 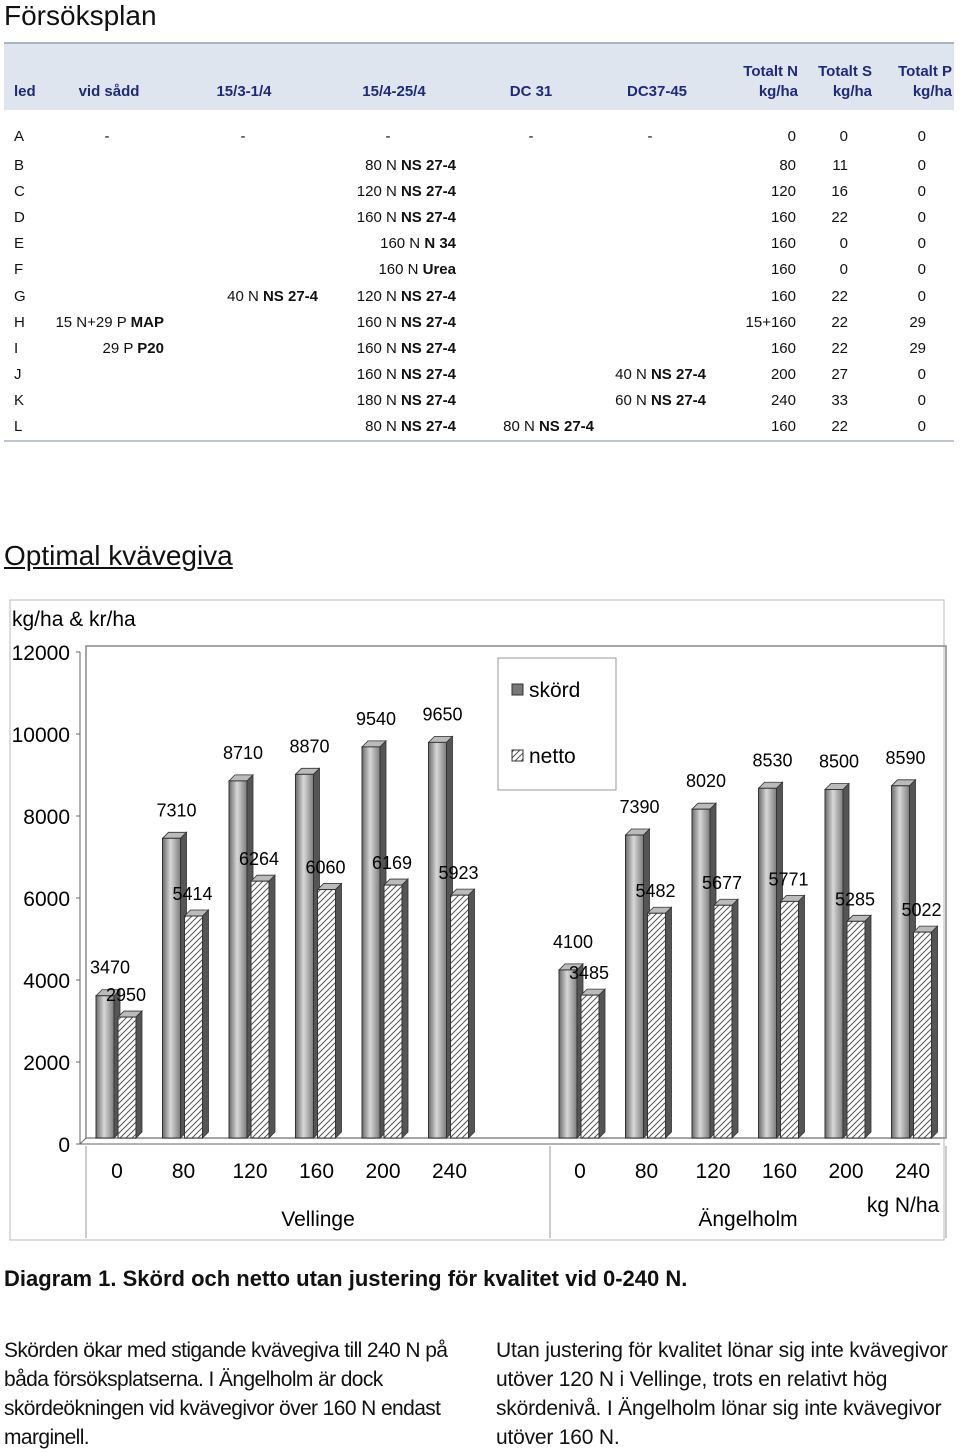 I want to click on table-row: I 29 P P20 160 N NS 27-4 160 22 29, so click(x=479, y=348).